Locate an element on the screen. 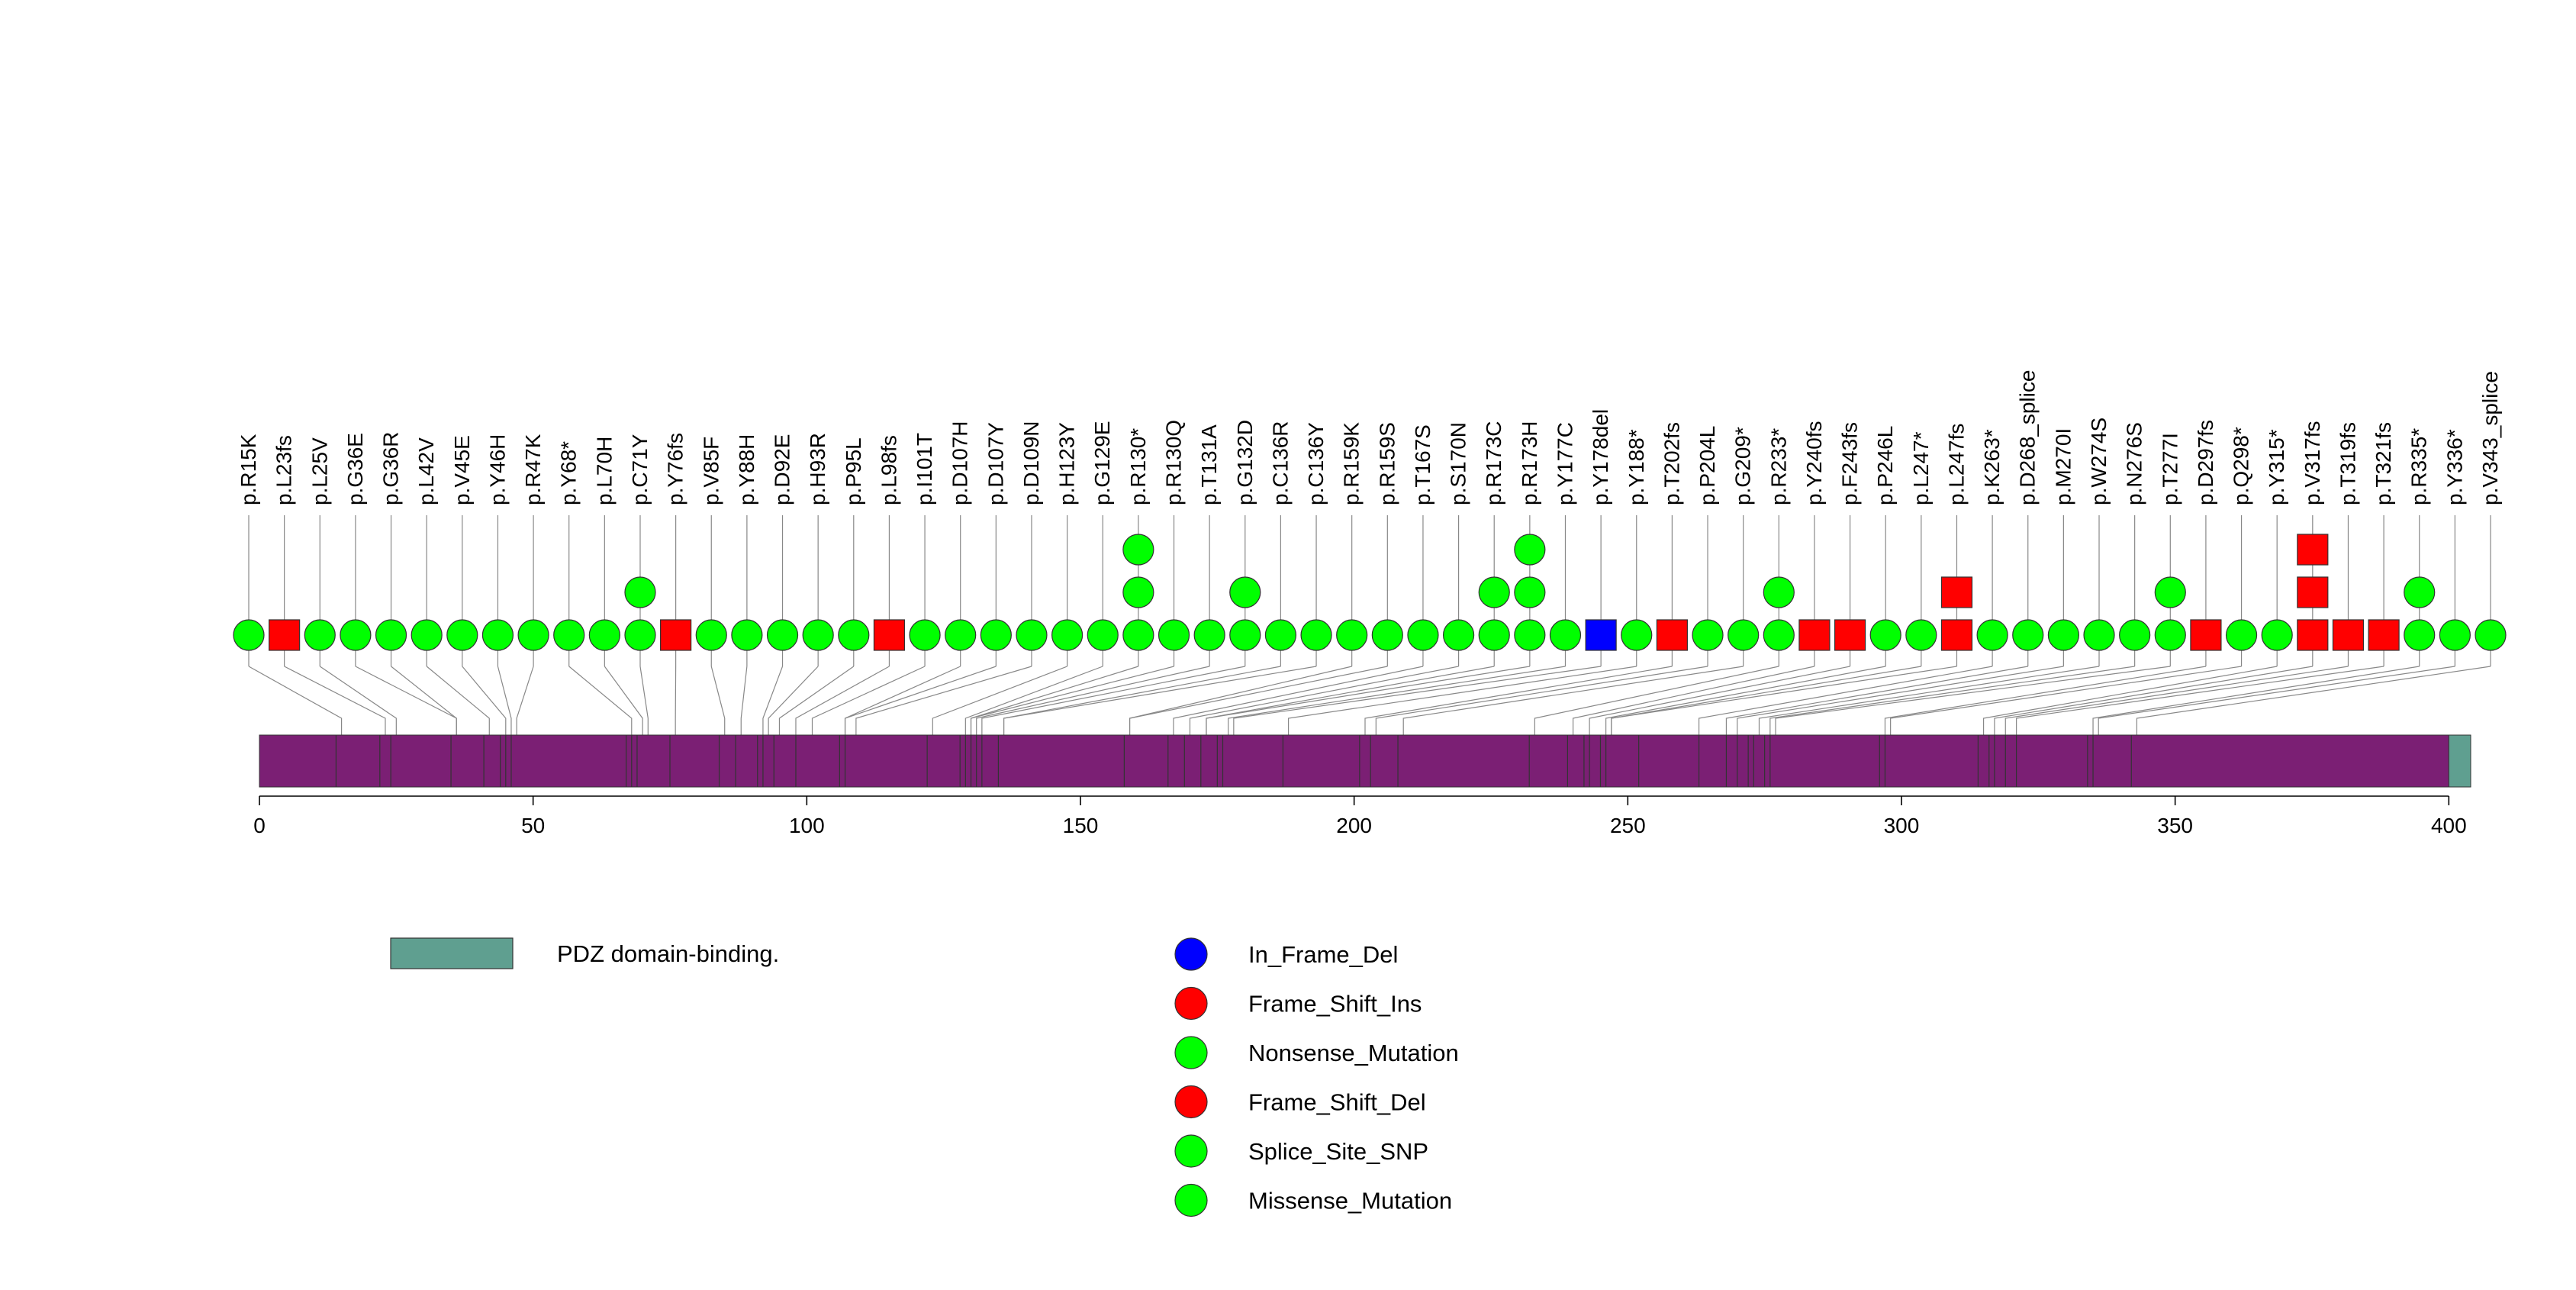 The image size is (2576, 1290). legend-mutation-label: Missense_Mutation is located at coordinates (1350, 1201).